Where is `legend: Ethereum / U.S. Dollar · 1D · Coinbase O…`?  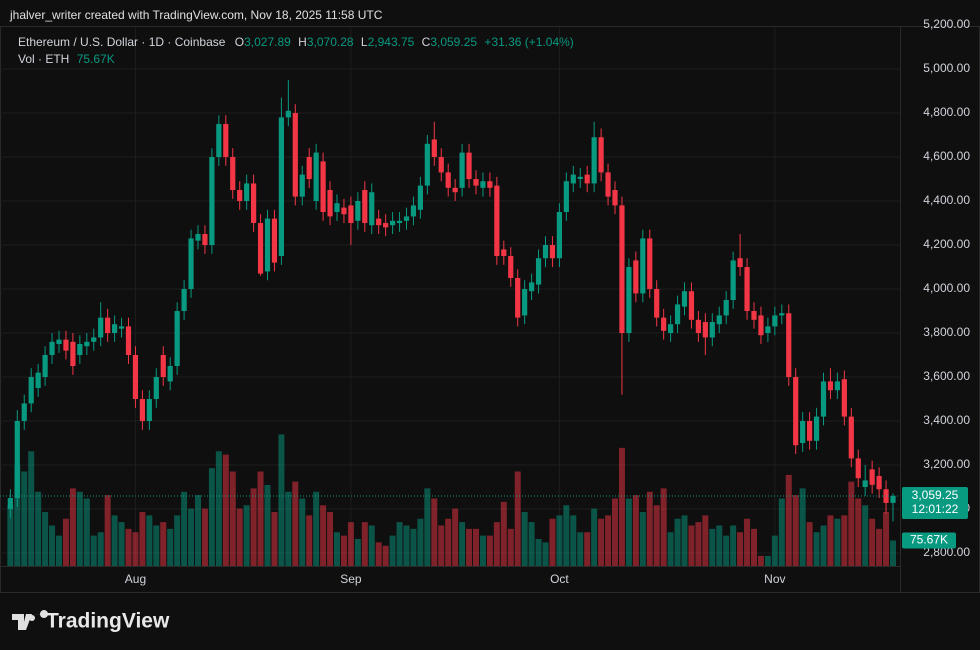
legend: Ethereum / U.S. Dollar · 1D · Coinbase O… is located at coordinates (296, 42).